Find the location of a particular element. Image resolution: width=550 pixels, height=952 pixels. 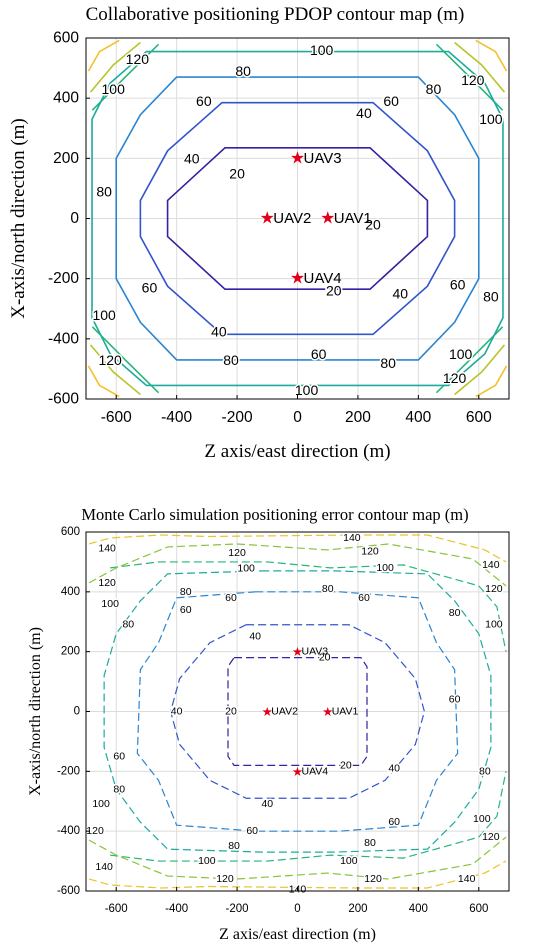

x-tick-label: -400 is located at coordinates (176, 417).